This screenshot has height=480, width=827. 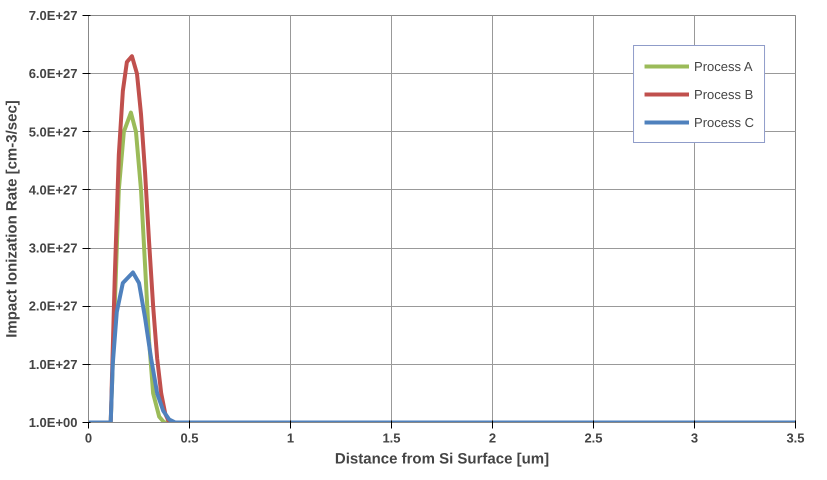 I want to click on y-tick-label: 2.0E+27, so click(x=53, y=306).